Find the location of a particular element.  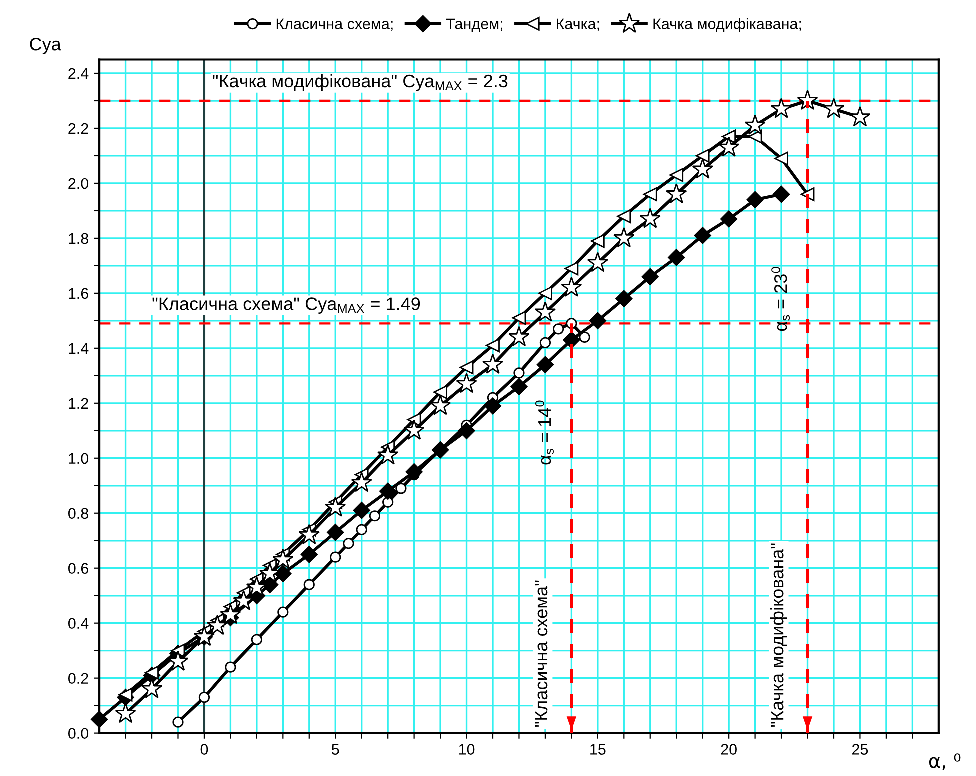

x-tick-label: 5 is located at coordinates (336, 749).